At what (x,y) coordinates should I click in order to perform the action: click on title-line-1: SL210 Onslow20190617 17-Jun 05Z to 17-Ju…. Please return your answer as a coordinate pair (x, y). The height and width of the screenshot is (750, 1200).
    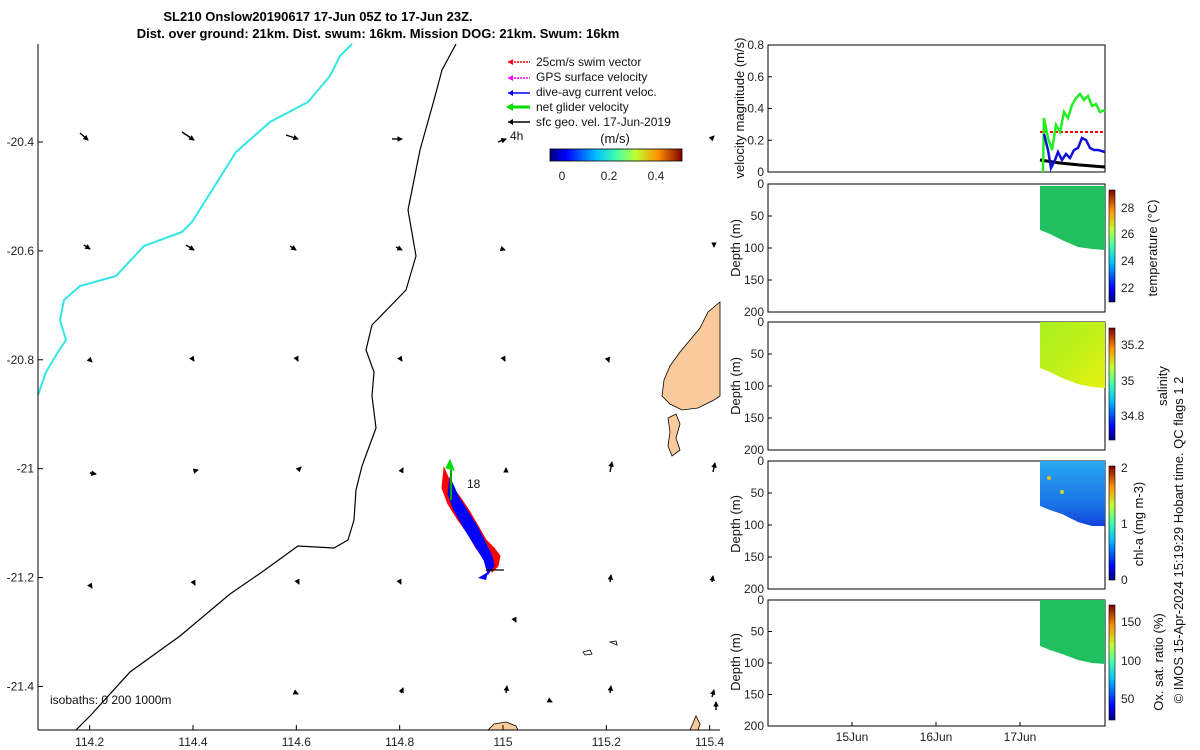
    Looking at the image, I should click on (317, 16).